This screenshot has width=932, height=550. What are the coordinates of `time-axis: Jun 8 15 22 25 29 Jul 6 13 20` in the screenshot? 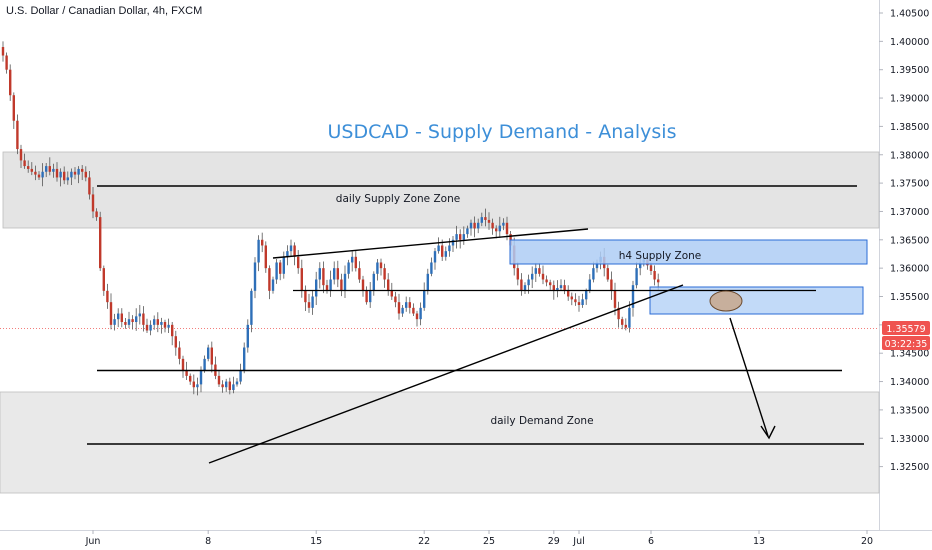 It's located at (479, 538).